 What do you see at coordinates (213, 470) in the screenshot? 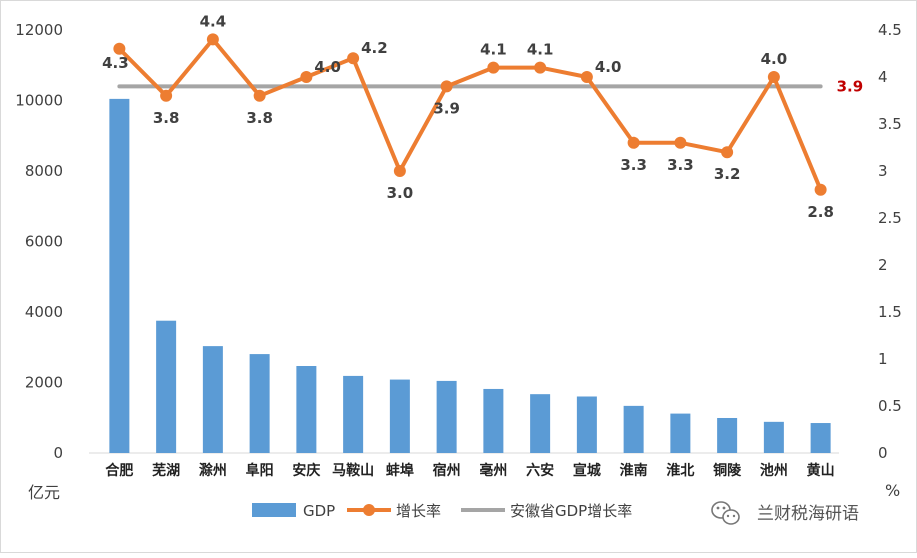
I see `x-tick-label: 滁州` at bounding box center [213, 470].